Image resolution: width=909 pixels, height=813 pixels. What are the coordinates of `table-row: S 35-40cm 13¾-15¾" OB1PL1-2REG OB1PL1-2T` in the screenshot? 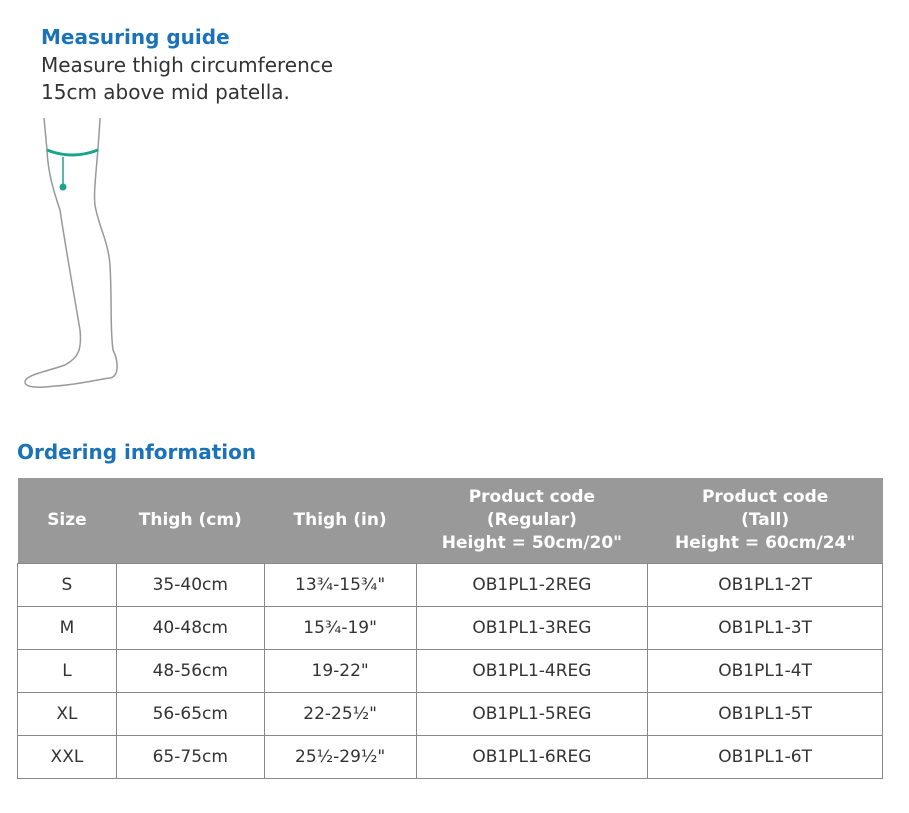 It's located at (450, 585).